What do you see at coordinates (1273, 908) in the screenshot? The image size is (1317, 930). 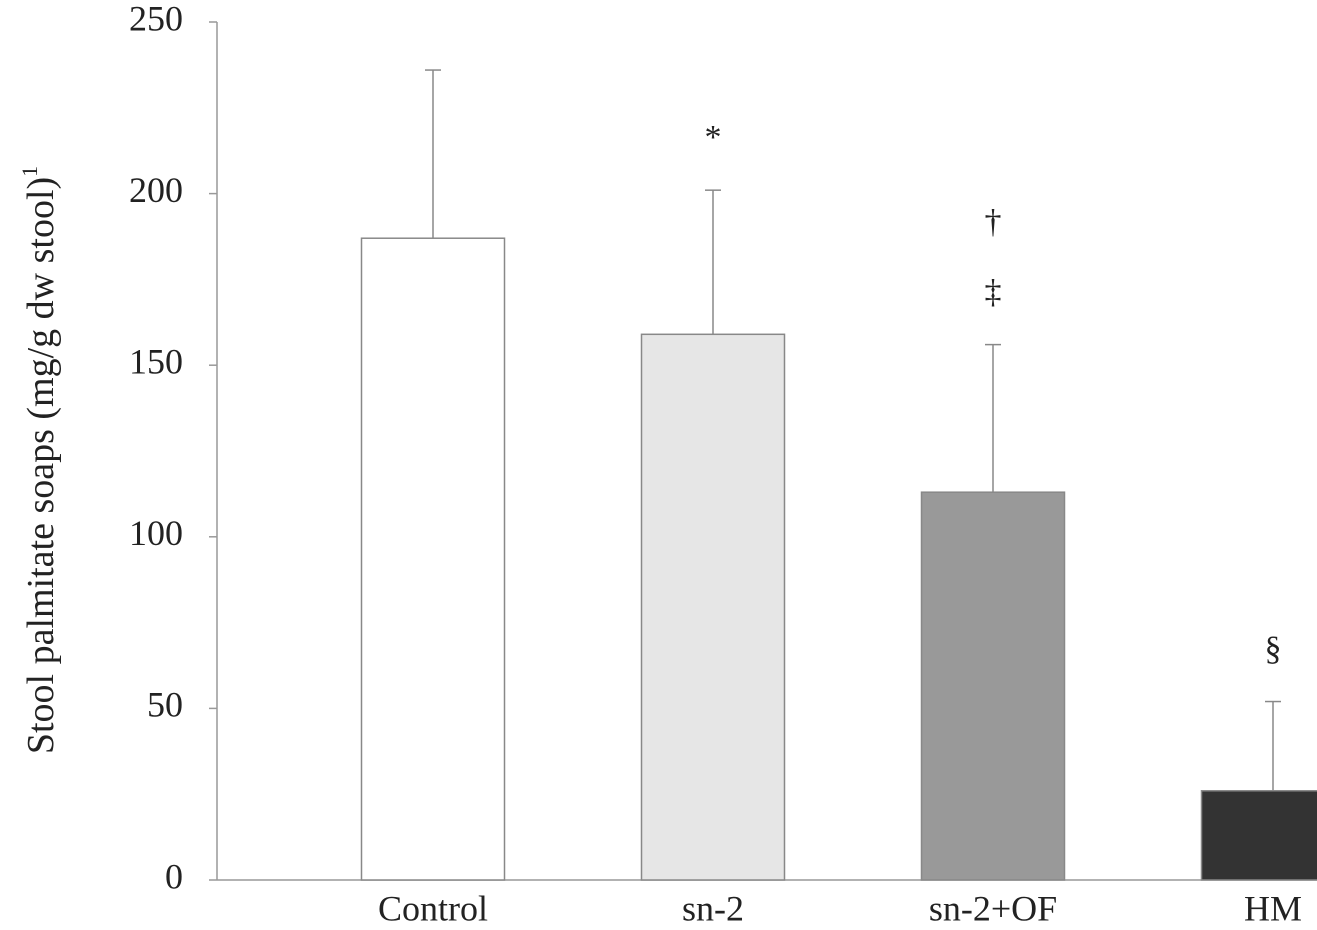 I see `x-tick-label: HM` at bounding box center [1273, 908].